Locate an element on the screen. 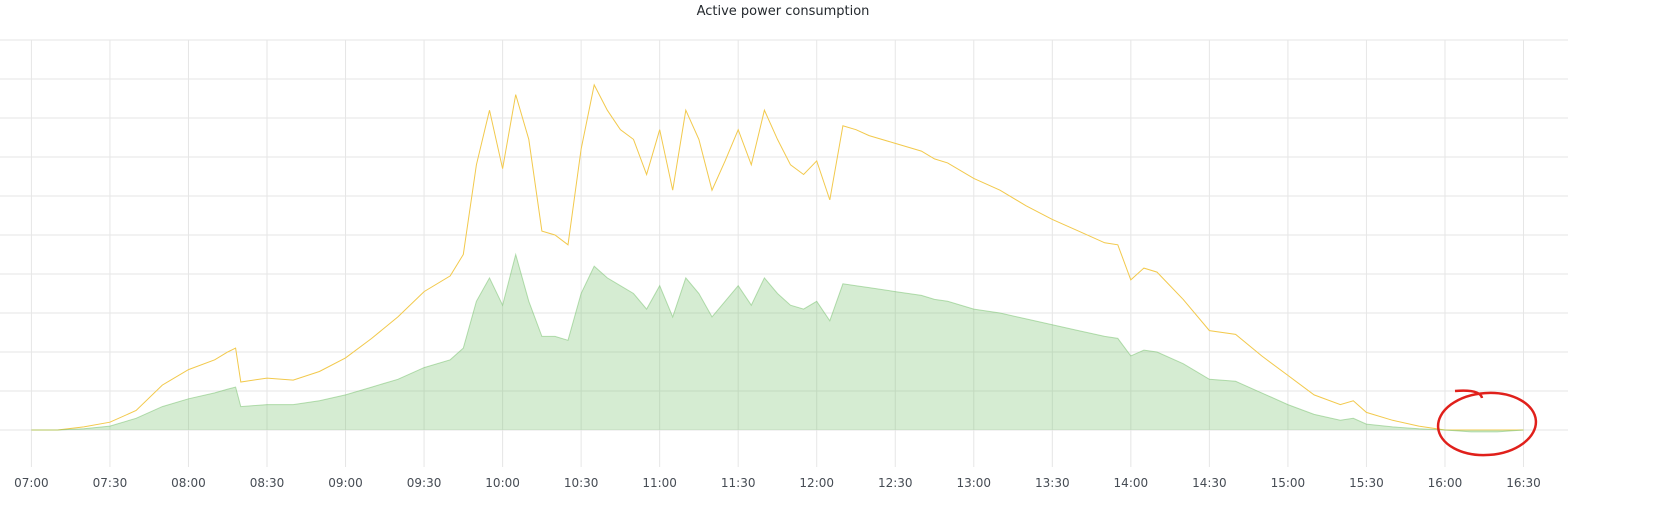 The image size is (1678, 532). annotation-circle is located at coordinates (1487, 424).